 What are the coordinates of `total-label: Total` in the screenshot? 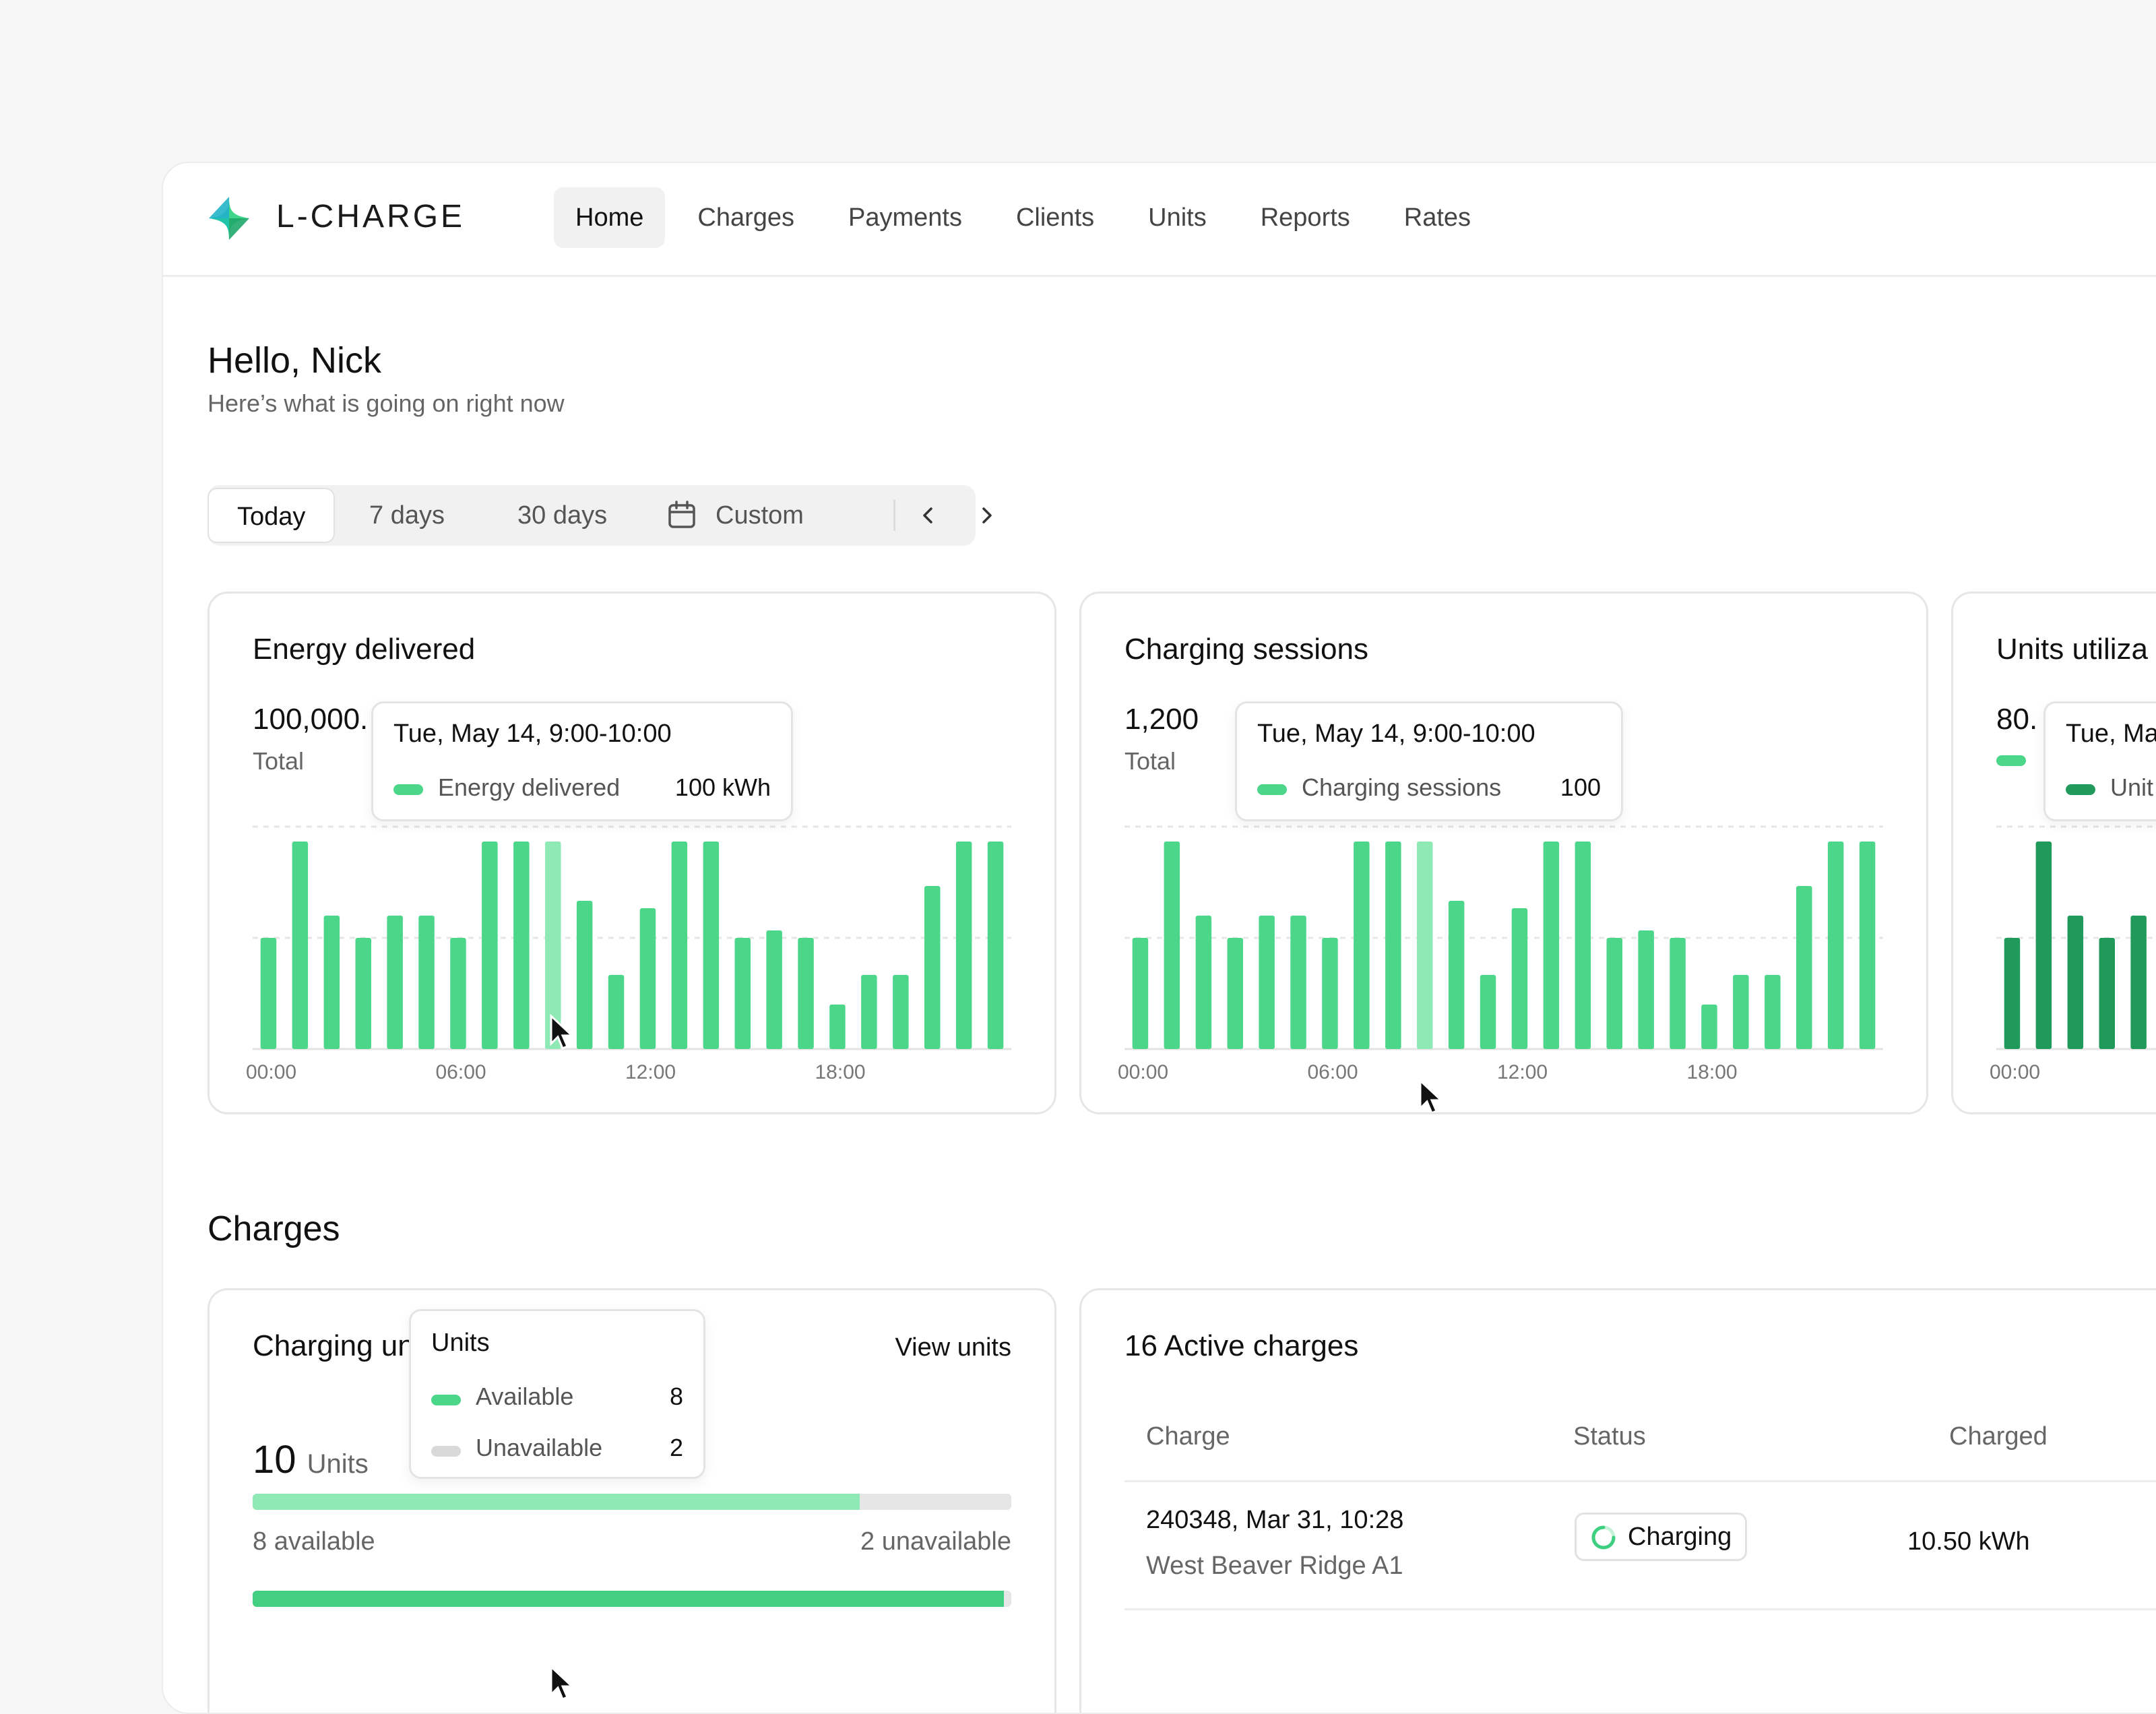 It's located at (1150, 761).